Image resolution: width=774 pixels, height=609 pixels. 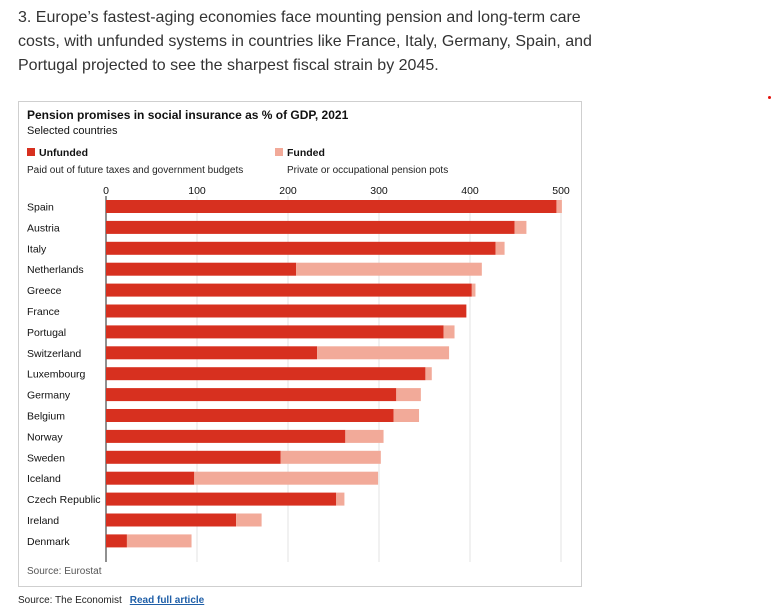 I want to click on footer: Source: The Economist Read full article, so click(x=111, y=600).